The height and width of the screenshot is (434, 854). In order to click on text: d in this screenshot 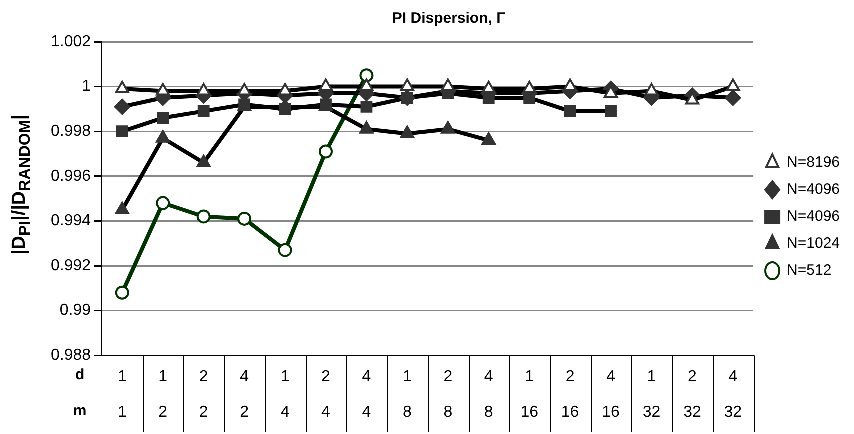, I will do `click(80, 375)`.